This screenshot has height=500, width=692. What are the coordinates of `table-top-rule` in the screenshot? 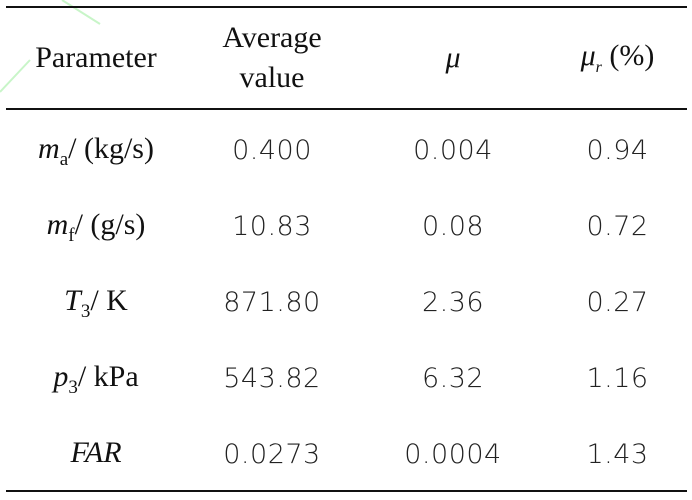 It's located at (346, 7).